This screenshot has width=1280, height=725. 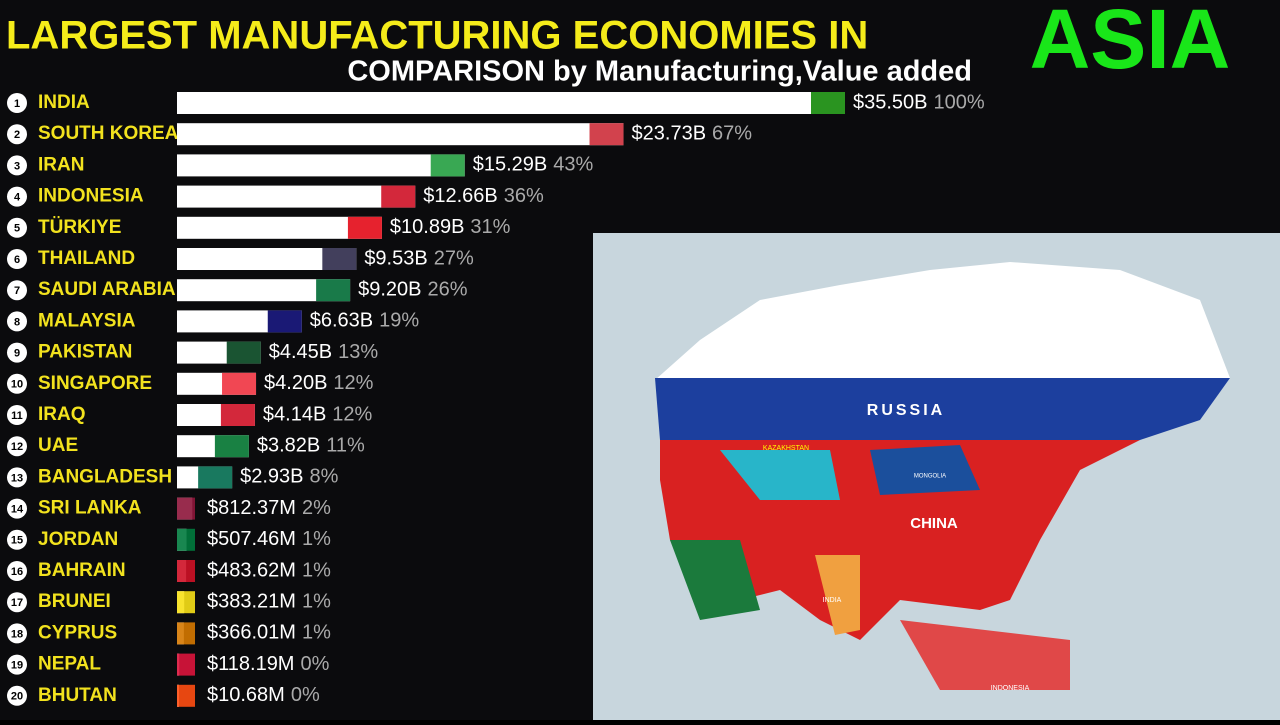 I want to click on value-label: $4.45B, so click(x=300, y=352).